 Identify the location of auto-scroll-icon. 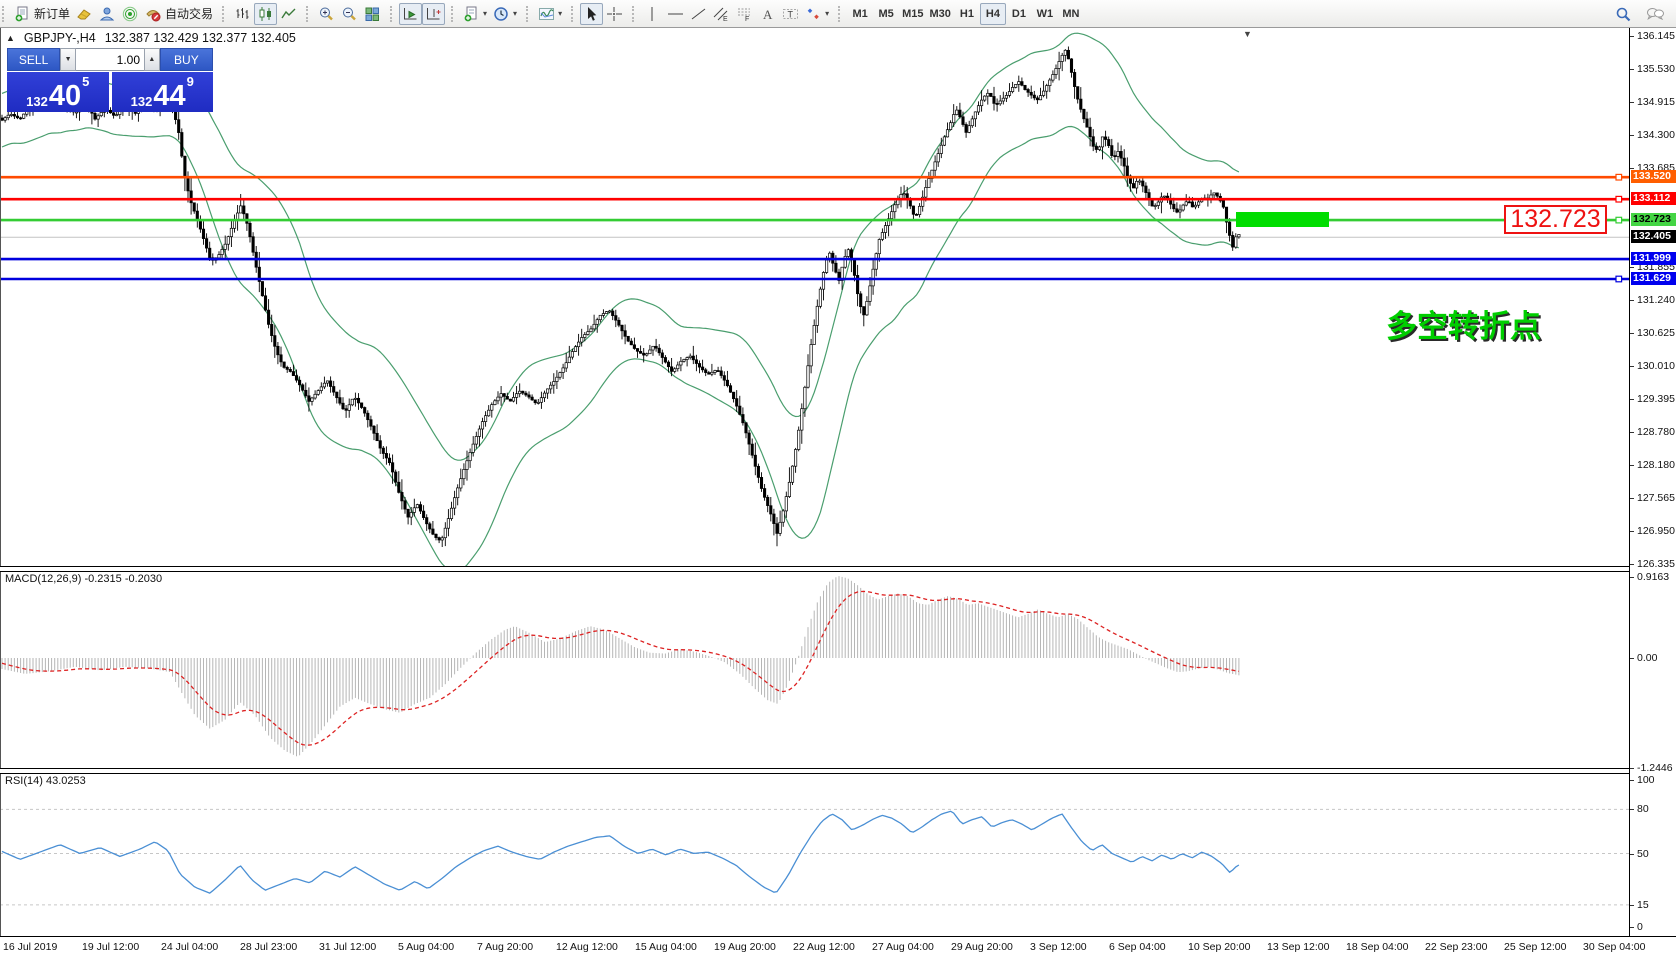
(410, 14).